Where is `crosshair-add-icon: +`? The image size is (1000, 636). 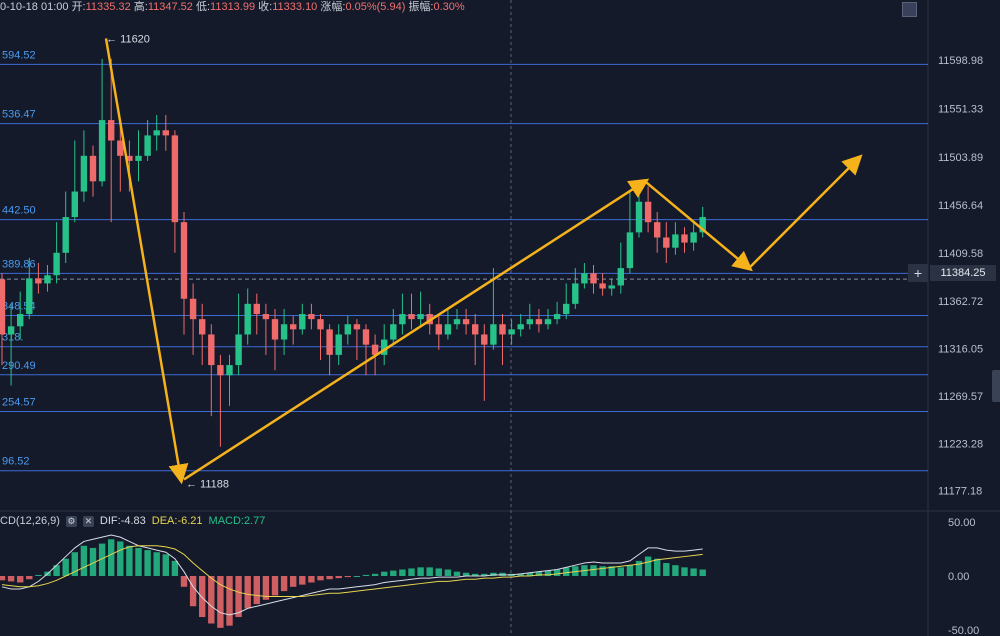 crosshair-add-icon: + is located at coordinates (918, 273).